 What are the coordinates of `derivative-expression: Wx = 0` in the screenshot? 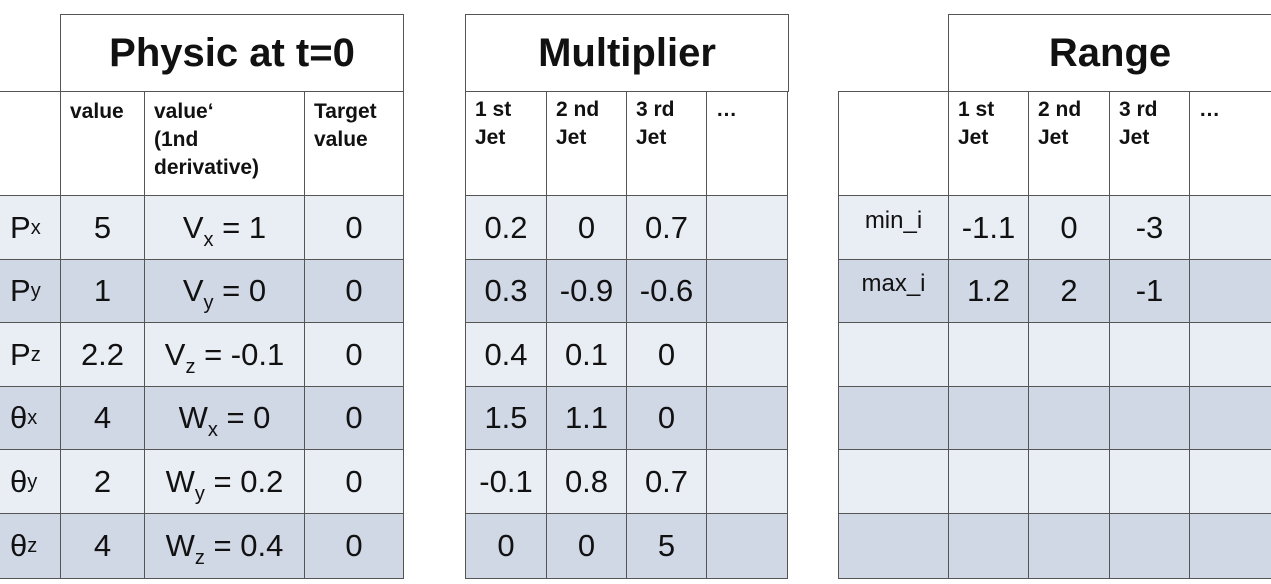 It's located at (225, 420).